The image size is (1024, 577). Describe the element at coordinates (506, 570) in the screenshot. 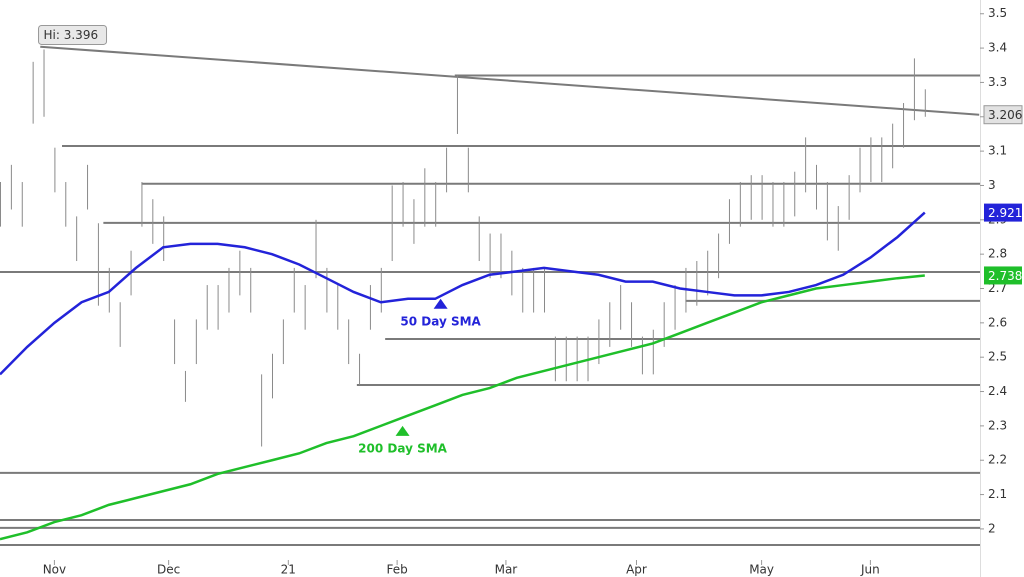

I see `x-tick-label: Mar` at that location.